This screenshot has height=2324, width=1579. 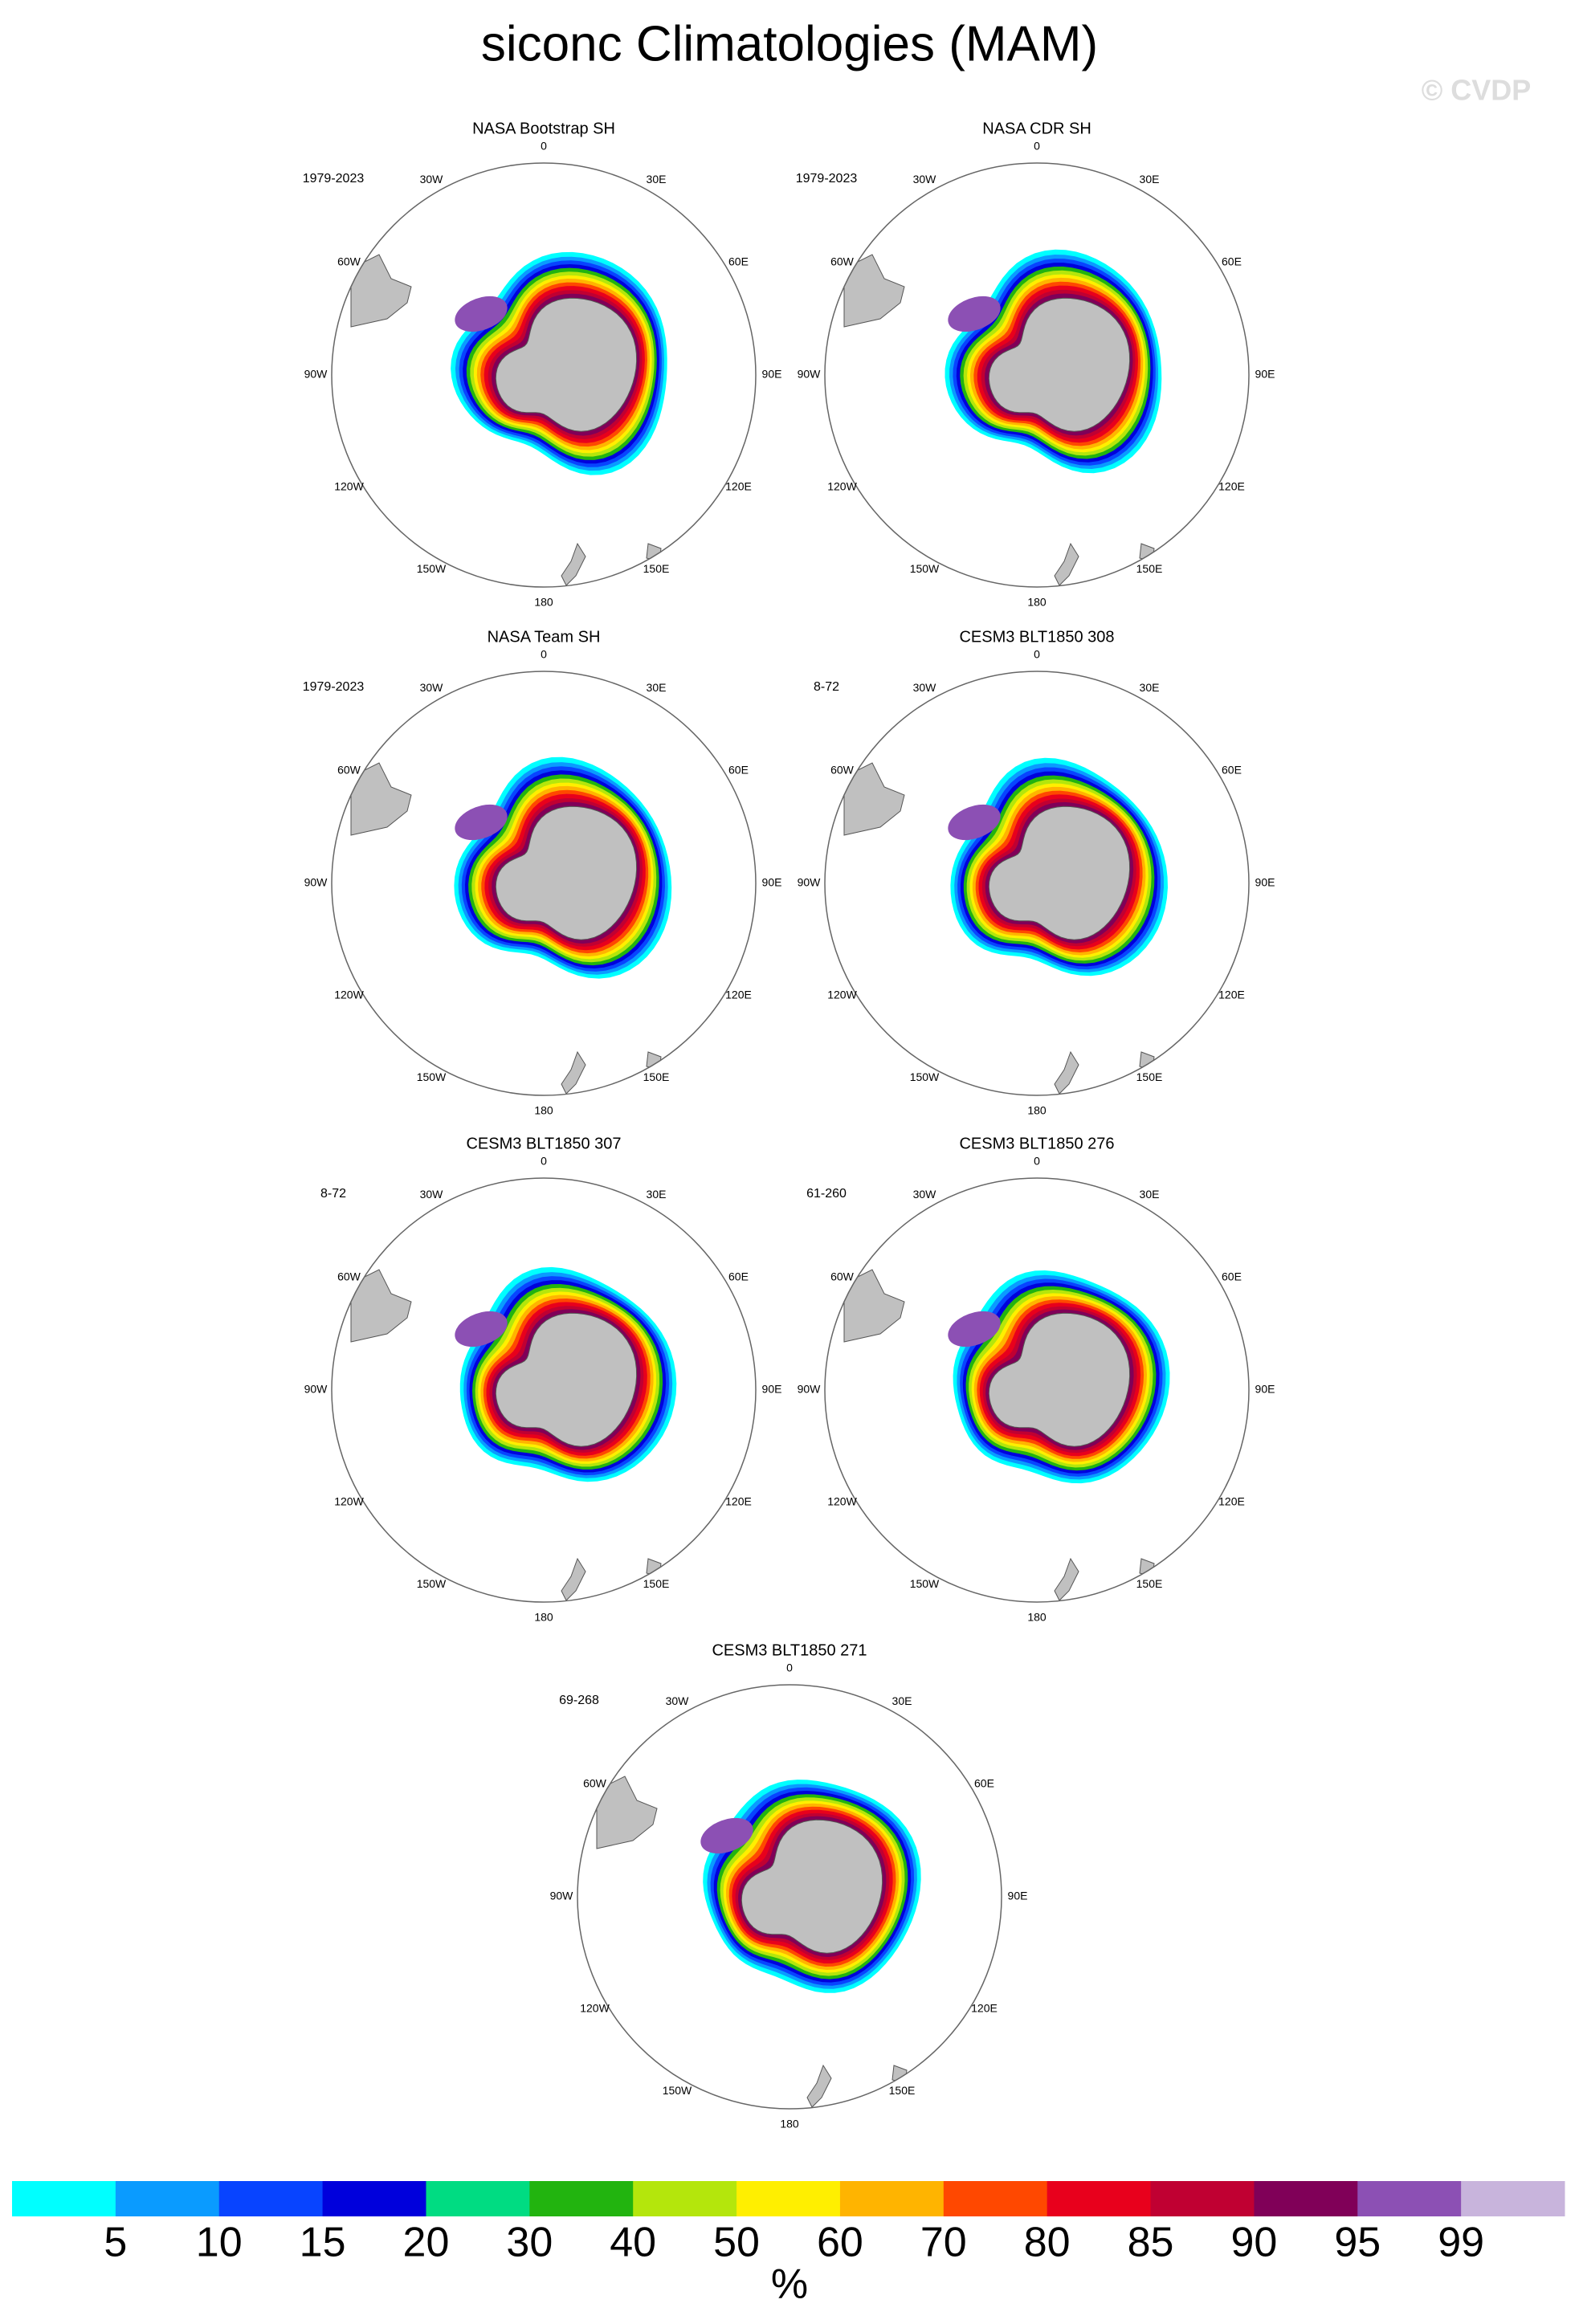 What do you see at coordinates (219, 2243) in the screenshot?
I see `colorbar-label: 10` at bounding box center [219, 2243].